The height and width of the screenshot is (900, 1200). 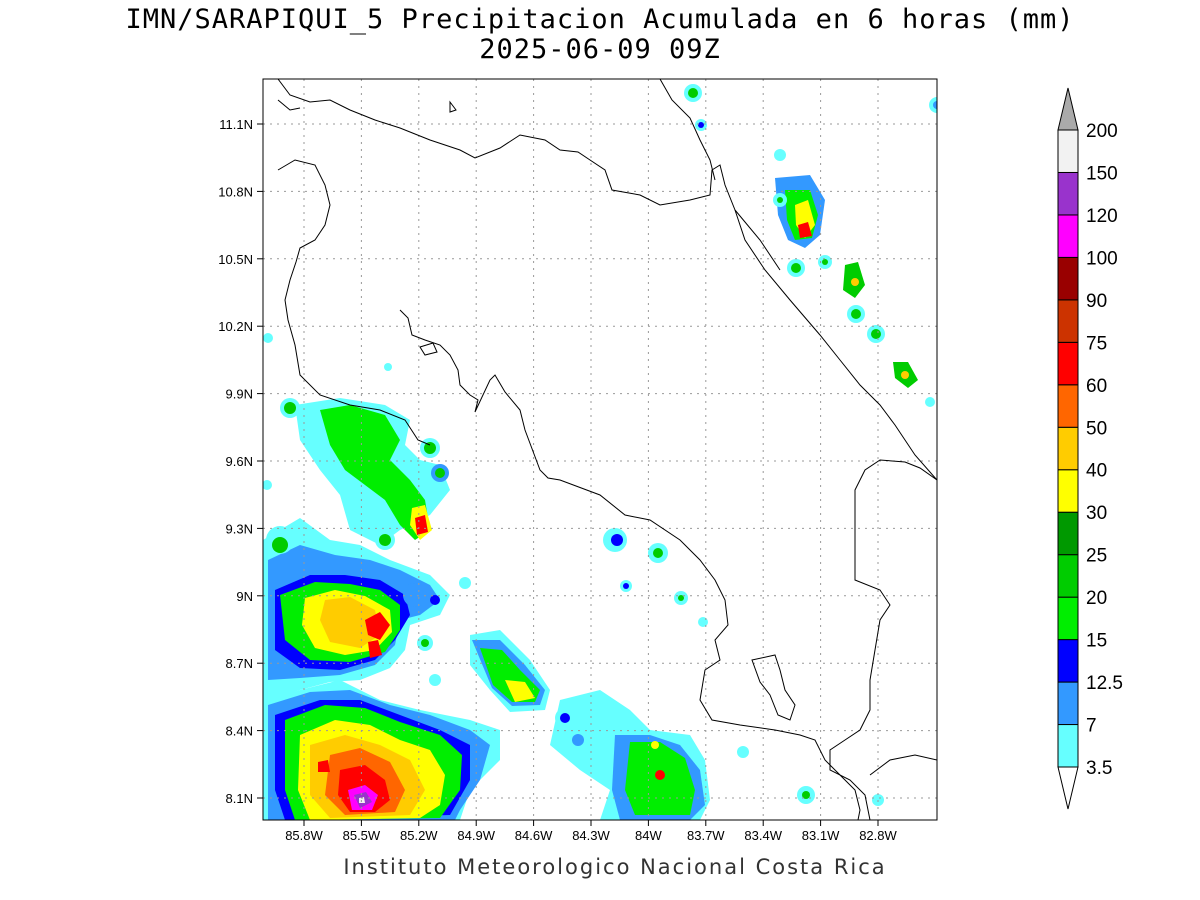 I want to click on colorbar-label: 15, so click(x=1096, y=641).